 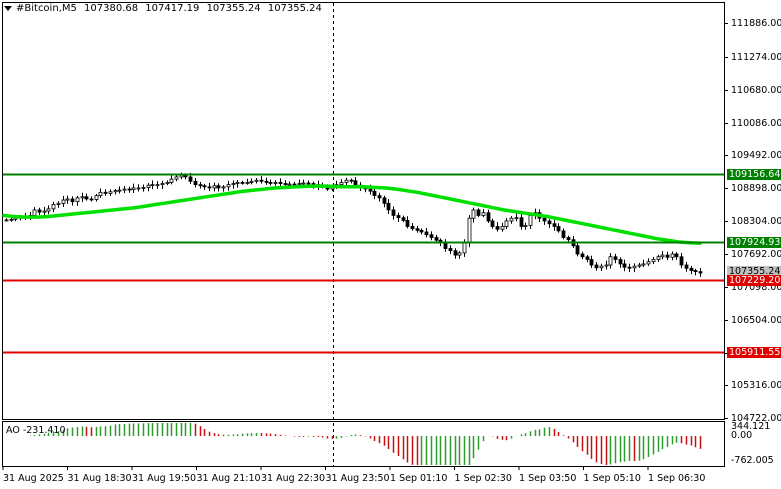 What do you see at coordinates (726, 221) in the screenshot?
I see `price-axis-ticks` at bounding box center [726, 221].